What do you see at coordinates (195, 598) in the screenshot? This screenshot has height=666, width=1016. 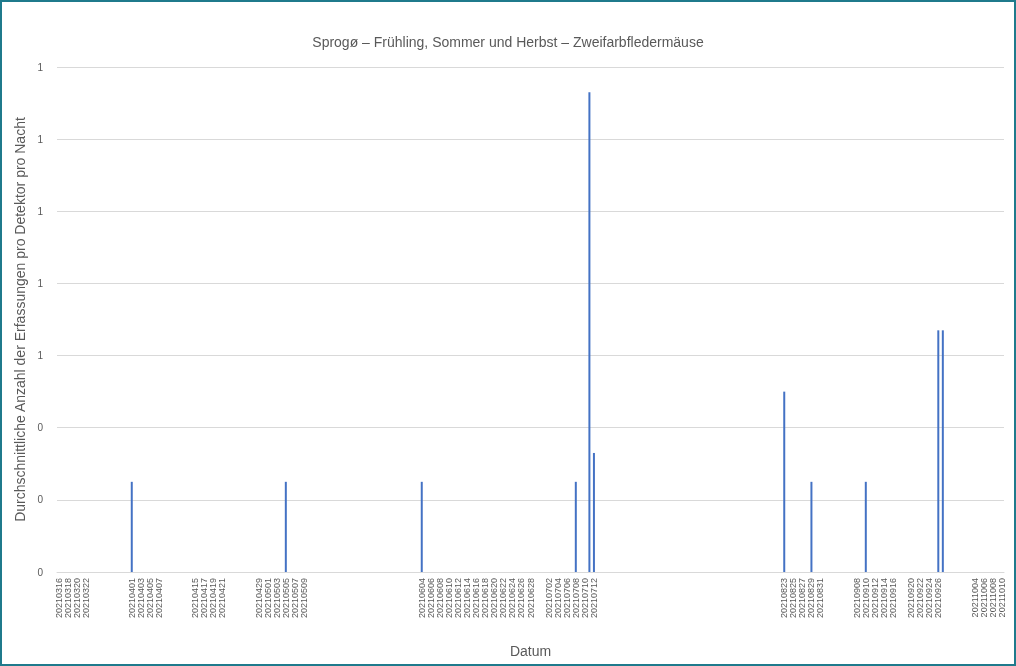 I see `x-tick-label: 20210415` at bounding box center [195, 598].